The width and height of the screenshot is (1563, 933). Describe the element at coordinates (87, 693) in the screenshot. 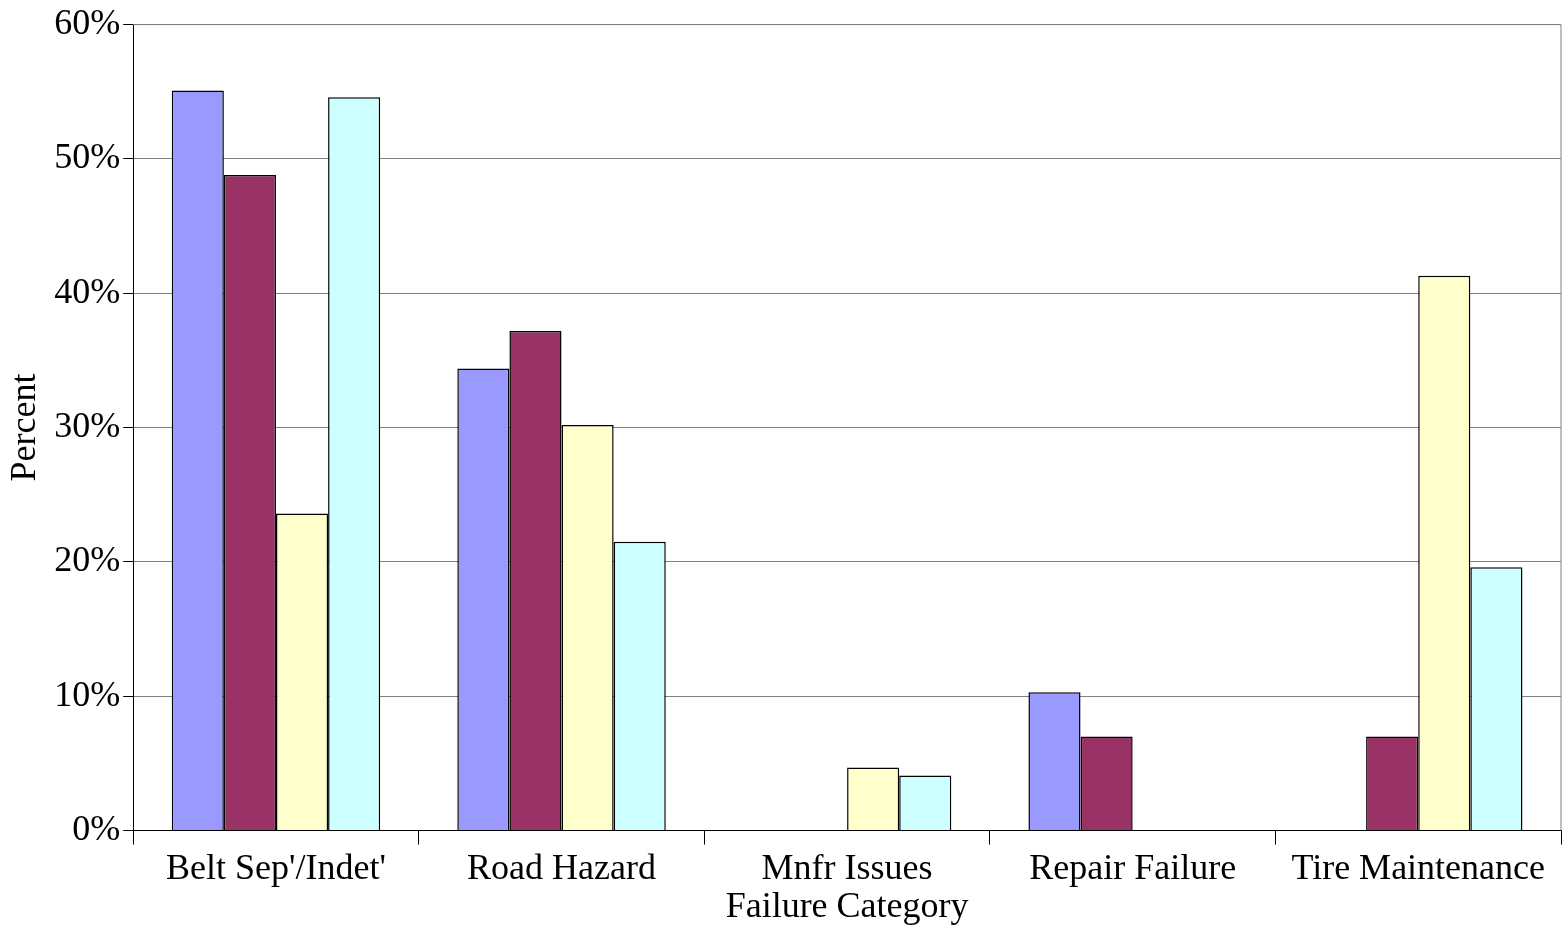

I see `y-tick-label: 10%` at that location.